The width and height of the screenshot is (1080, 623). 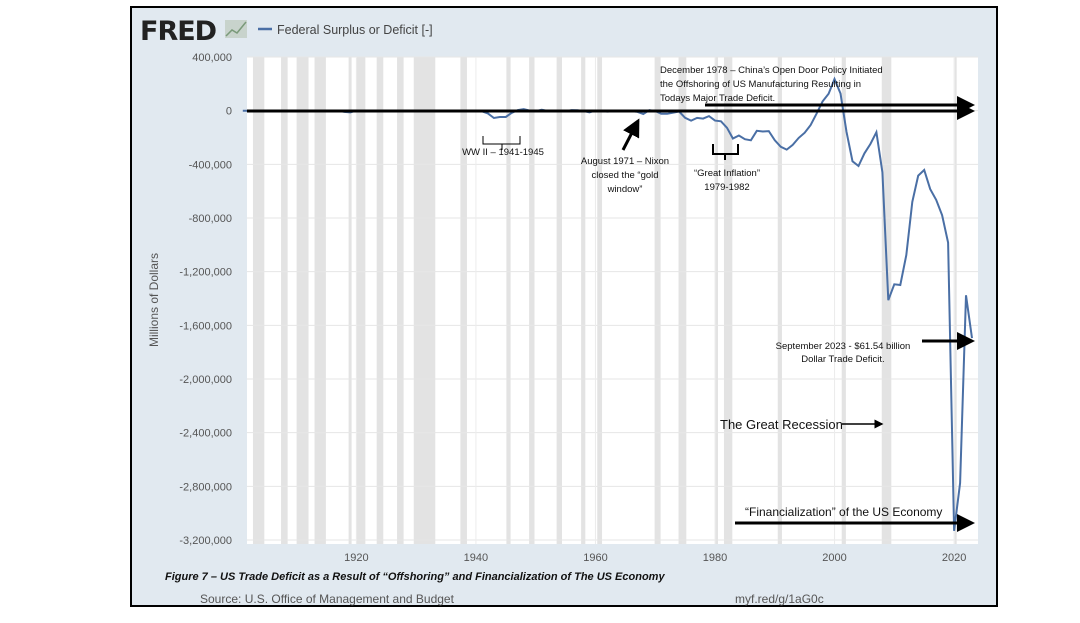 I want to click on x-tick-label: 1920, so click(x=356, y=558).